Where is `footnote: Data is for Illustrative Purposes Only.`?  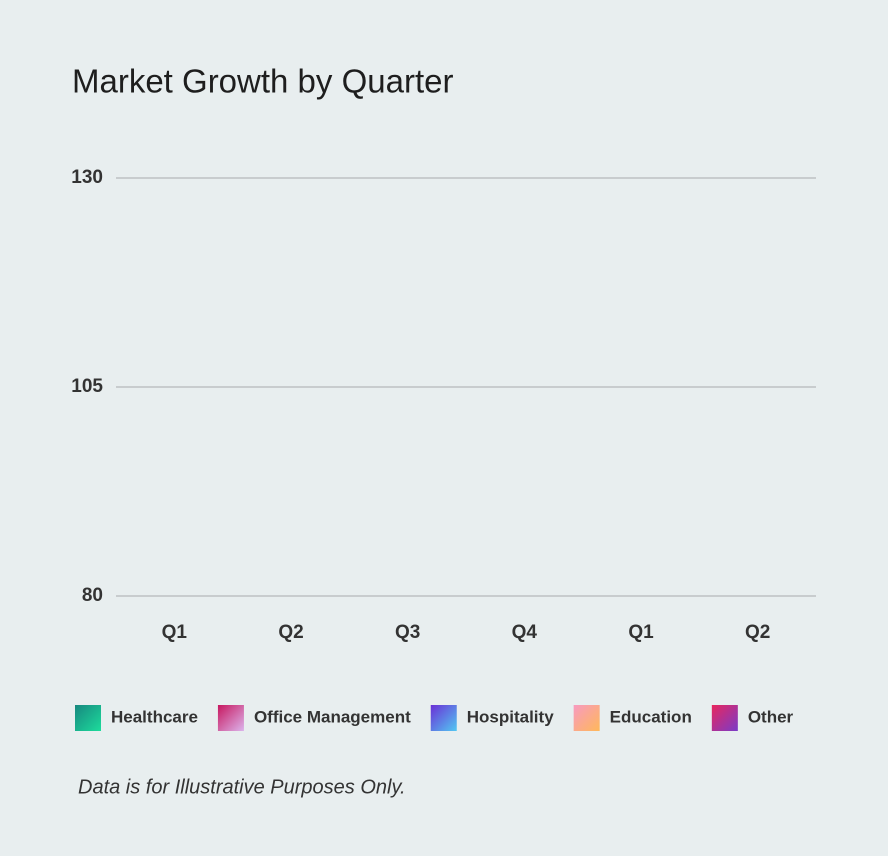 footnote: Data is for Illustrative Purposes Only. is located at coordinates (242, 787).